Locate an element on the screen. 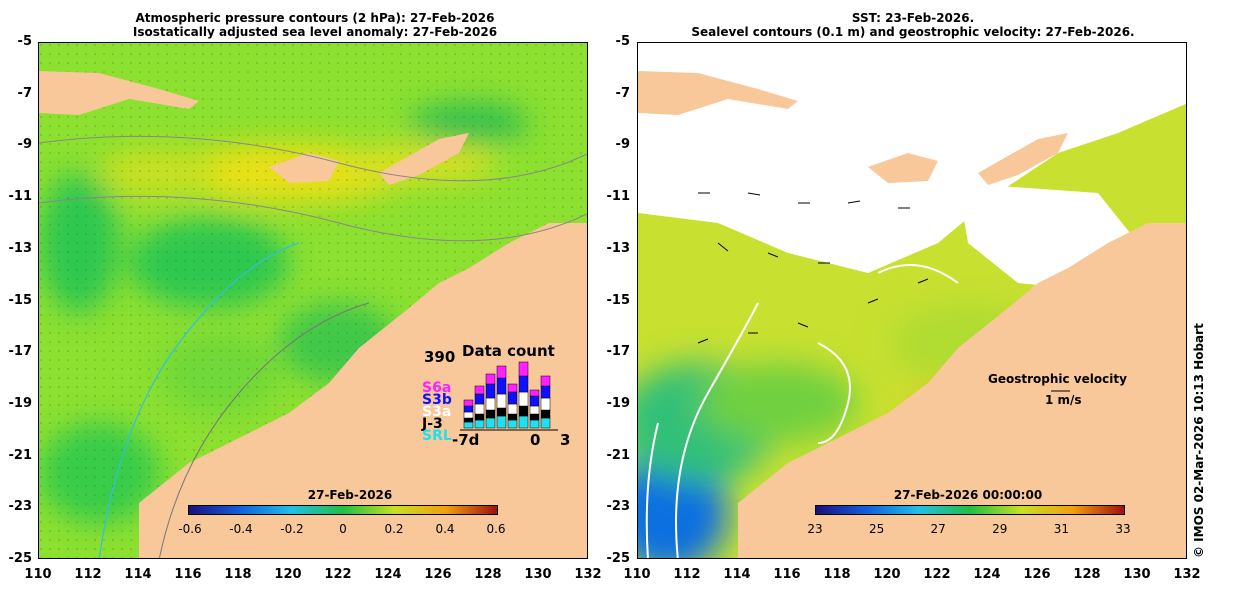  colorbar-tick-label: -0.4 is located at coordinates (241, 529).